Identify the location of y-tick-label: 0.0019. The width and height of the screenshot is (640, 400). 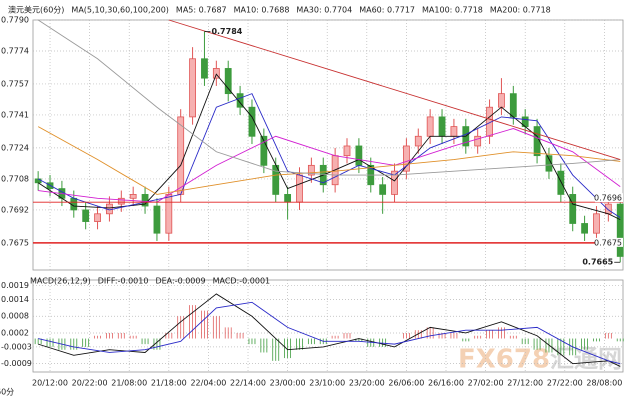
(15, 285).